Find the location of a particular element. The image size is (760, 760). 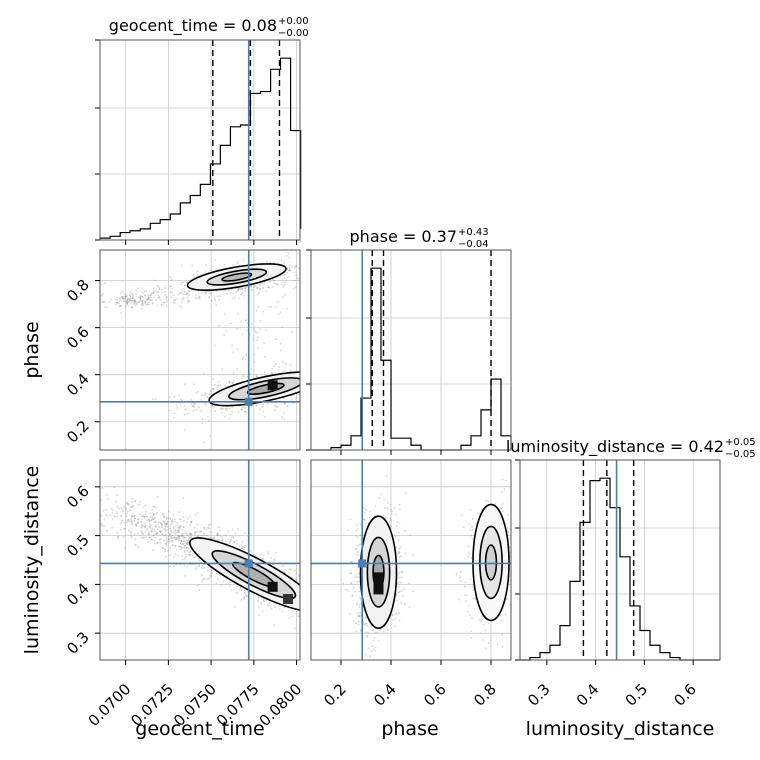

x-tick-label: 0.2 is located at coordinates (335, 695).